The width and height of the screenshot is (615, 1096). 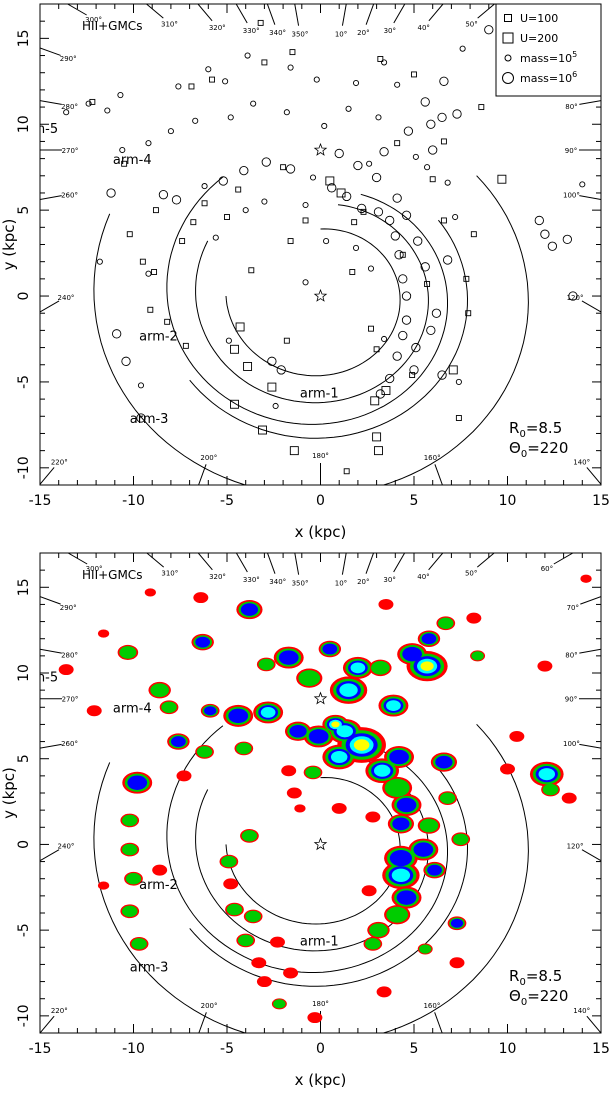 I want to click on longitude-label: 280°, so click(x=69, y=655).